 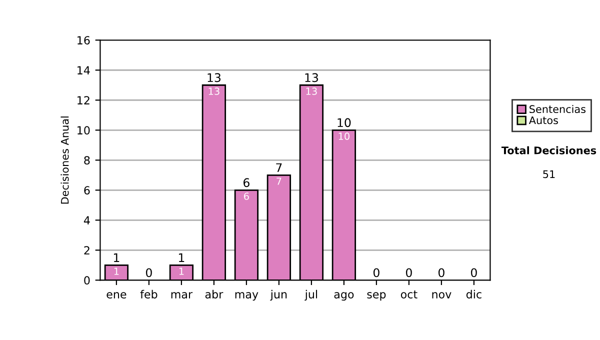 I want to click on text: Total Decisiones, so click(x=548, y=150).